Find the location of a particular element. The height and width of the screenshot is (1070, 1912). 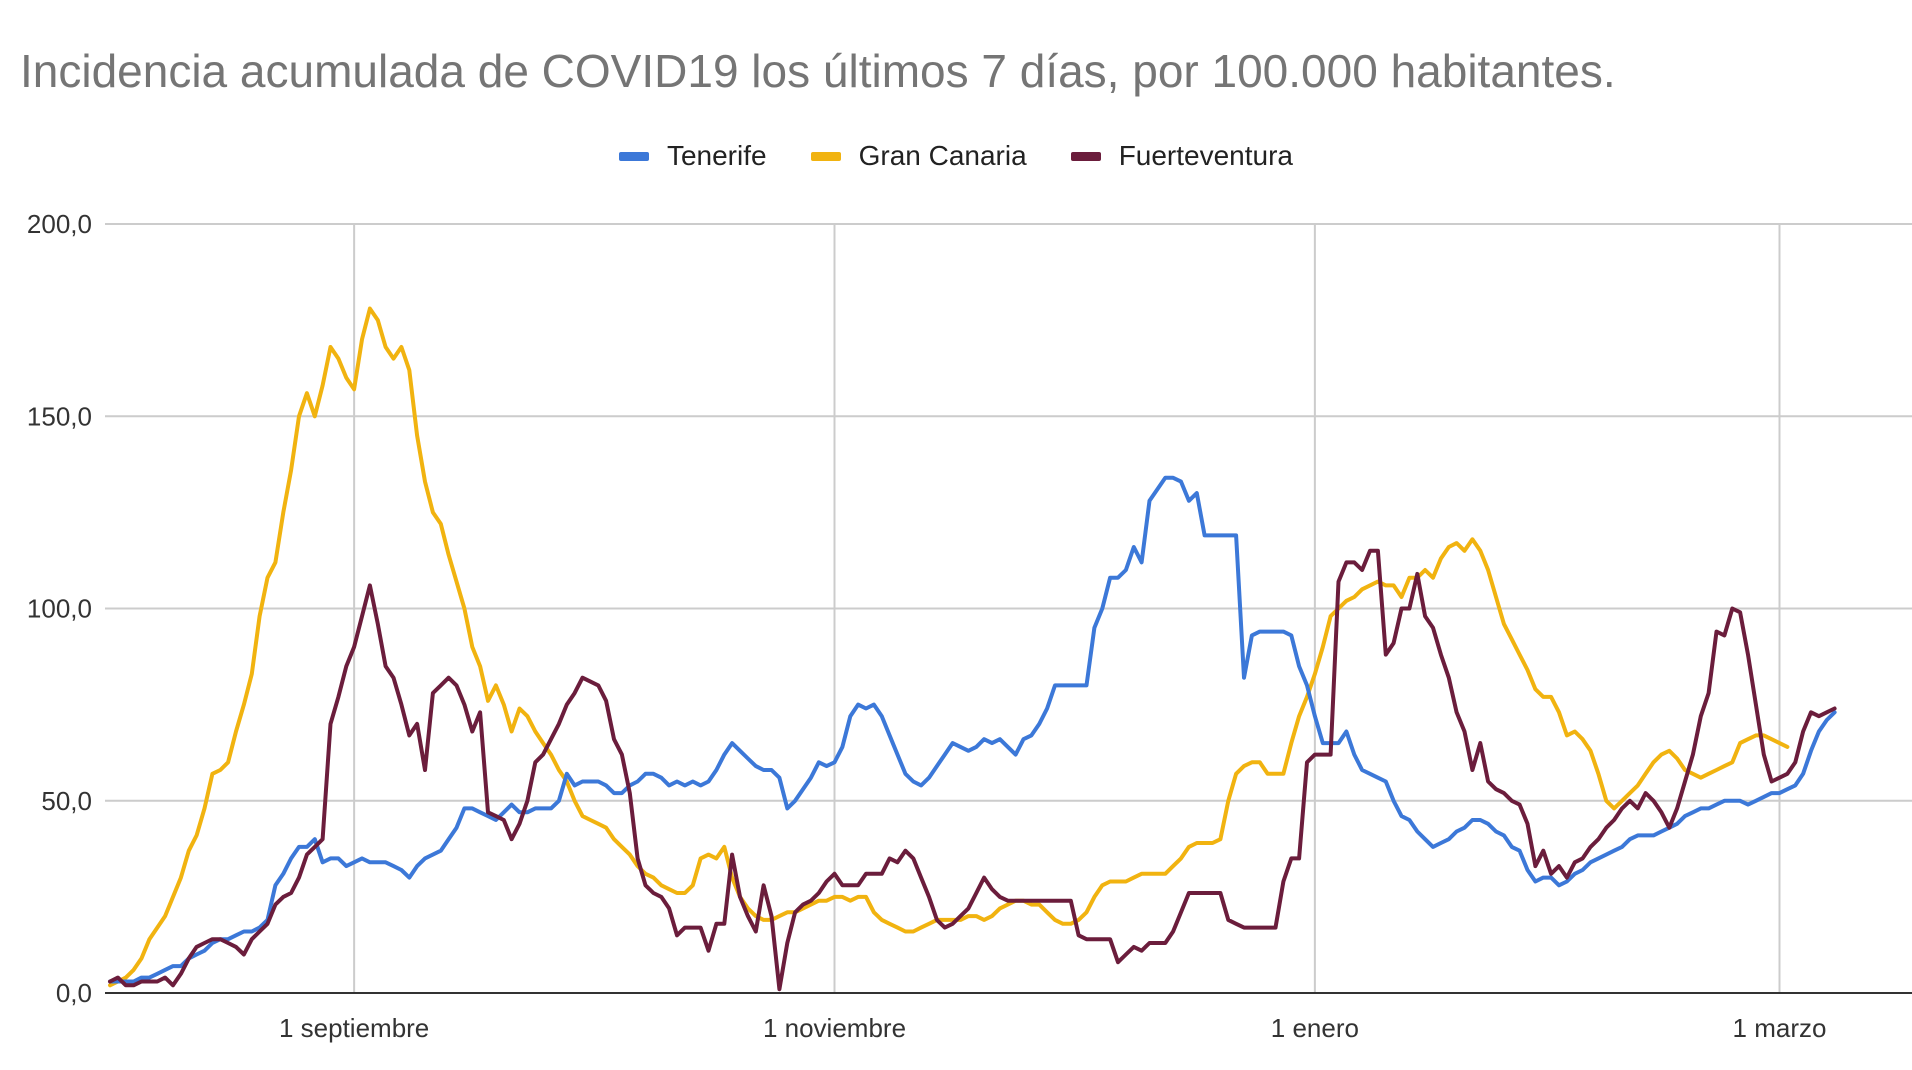

y-tick-label: 0,0 is located at coordinates (74, 993).